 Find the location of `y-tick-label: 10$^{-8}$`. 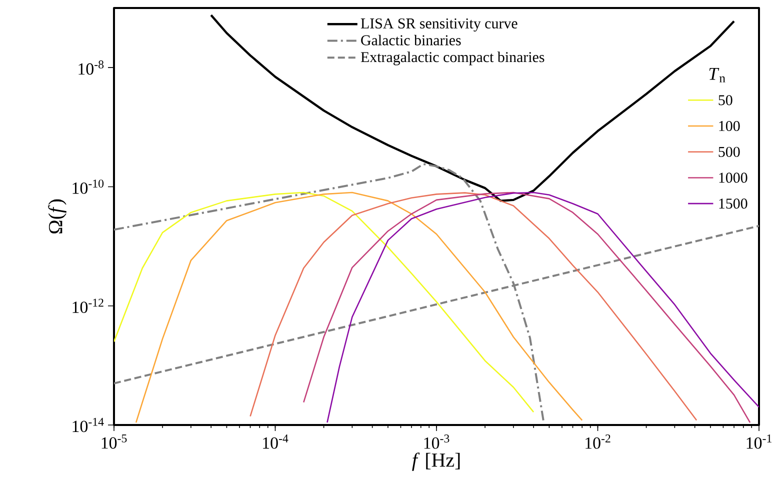

y-tick-label: 10$^{-8}$ is located at coordinates (91, 67).